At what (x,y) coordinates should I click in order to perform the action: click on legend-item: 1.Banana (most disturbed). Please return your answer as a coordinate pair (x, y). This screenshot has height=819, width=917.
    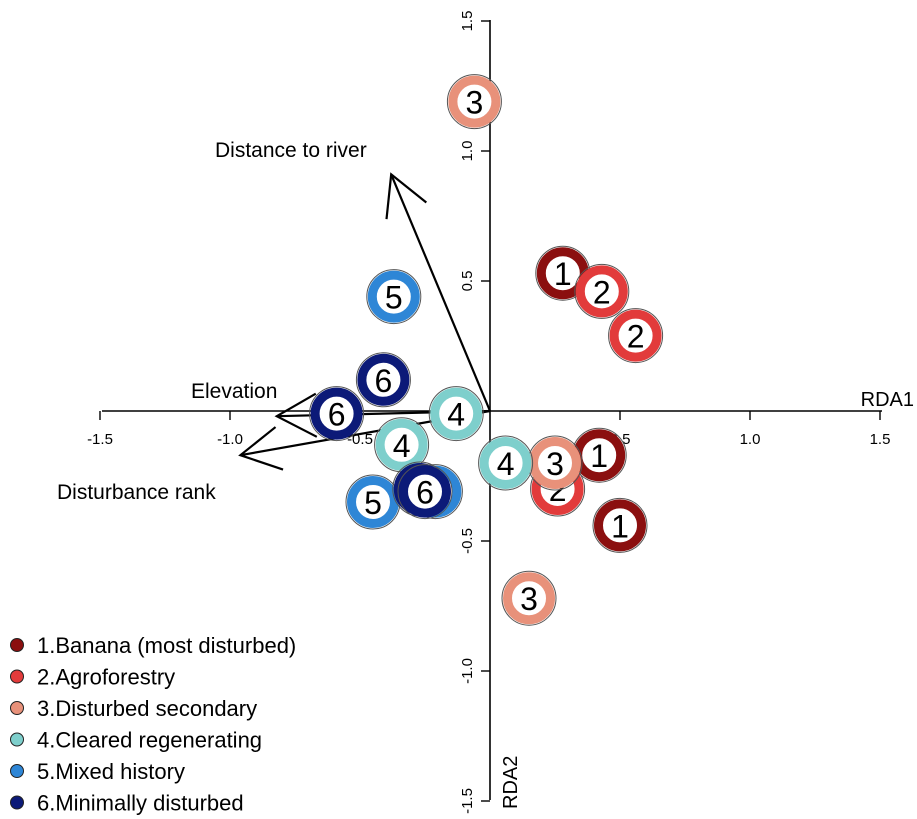
    Looking at the image, I should click on (153, 645).